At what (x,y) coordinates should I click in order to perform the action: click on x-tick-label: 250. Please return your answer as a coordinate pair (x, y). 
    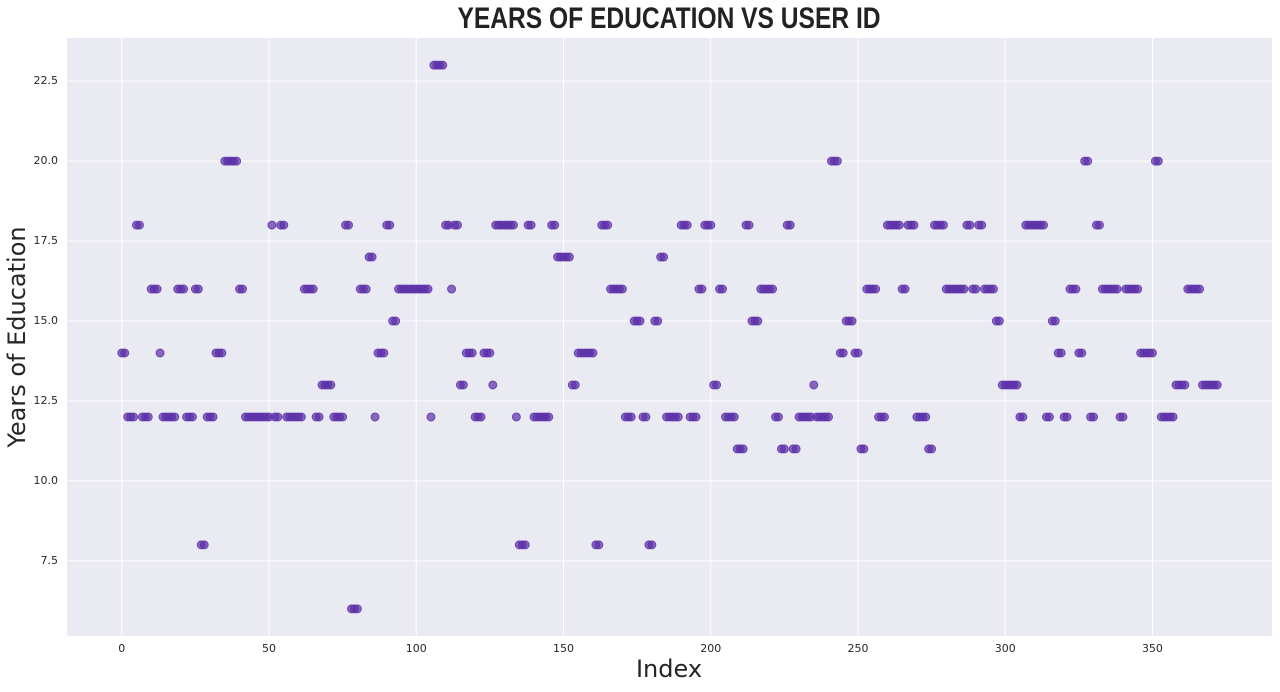
    Looking at the image, I should click on (857, 648).